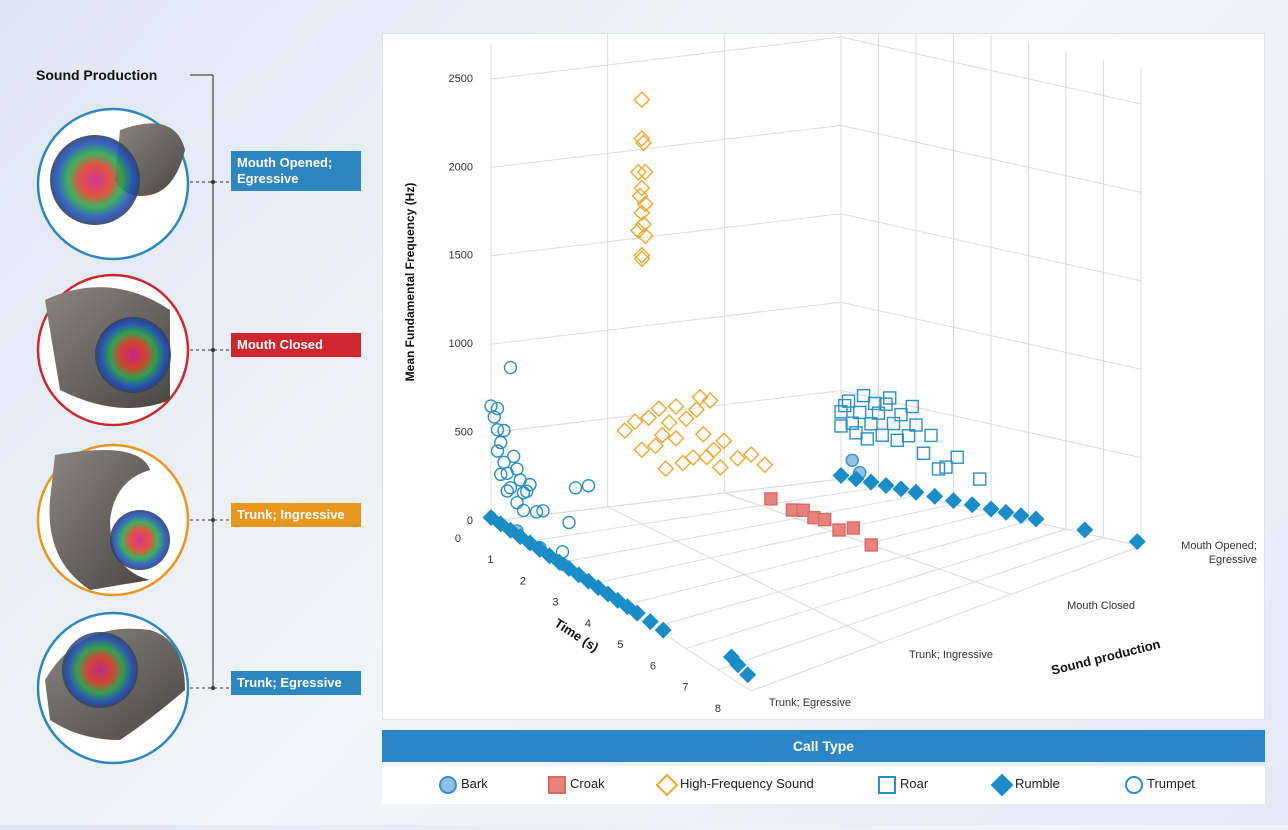  Describe the element at coordinates (1037, 783) in the screenshot. I see `legend-label: Rumble` at that location.